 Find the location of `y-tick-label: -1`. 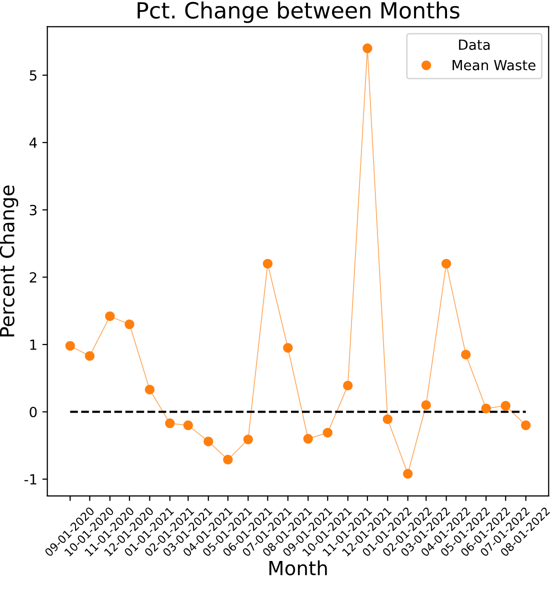

y-tick-label: -1 is located at coordinates (30, 479).